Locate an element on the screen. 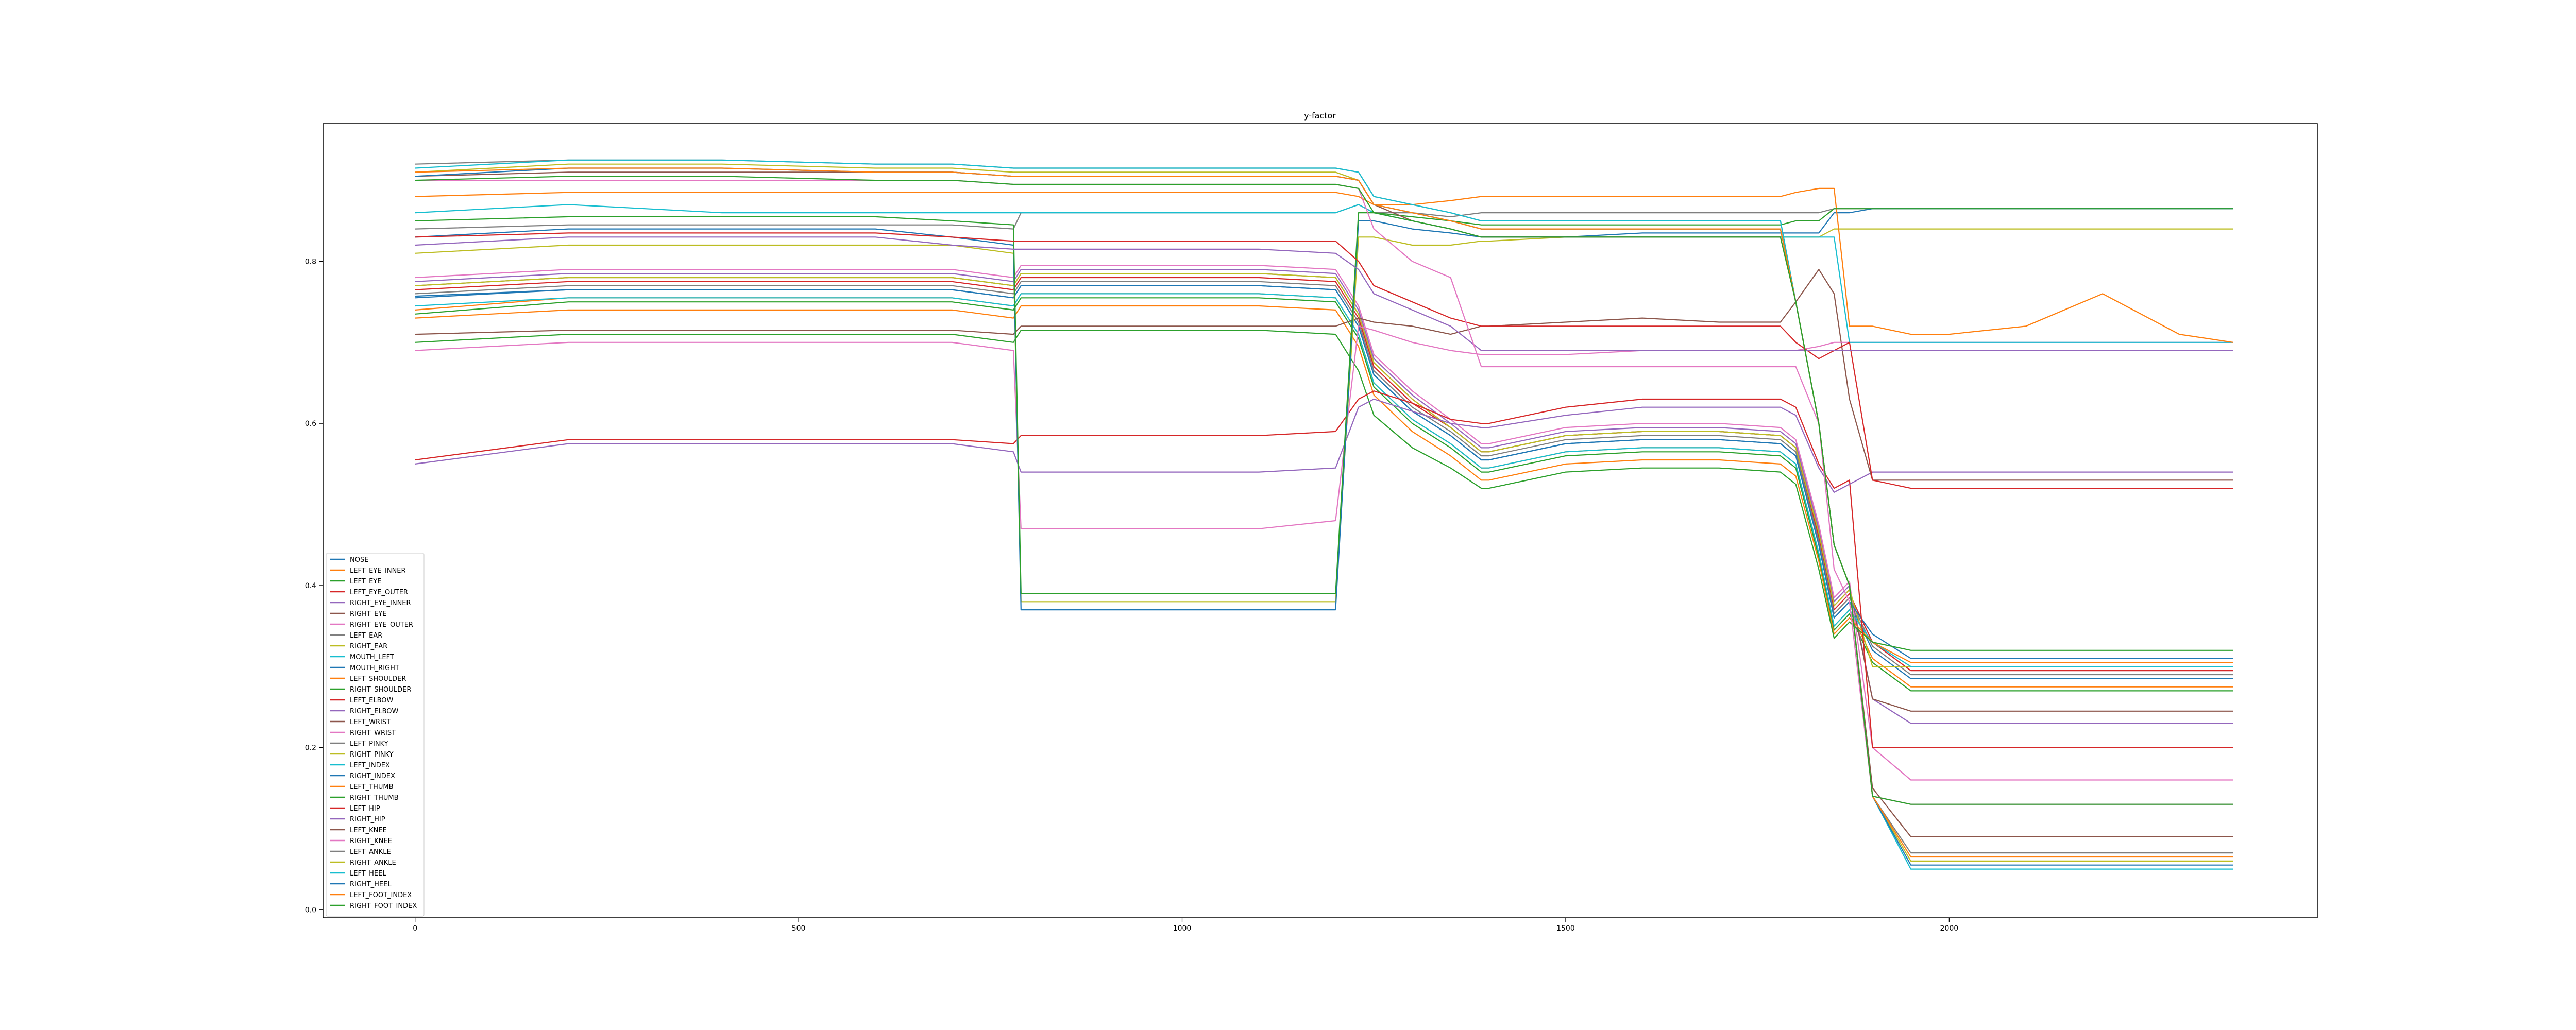  legend-label: NOSE is located at coordinates (359, 560).